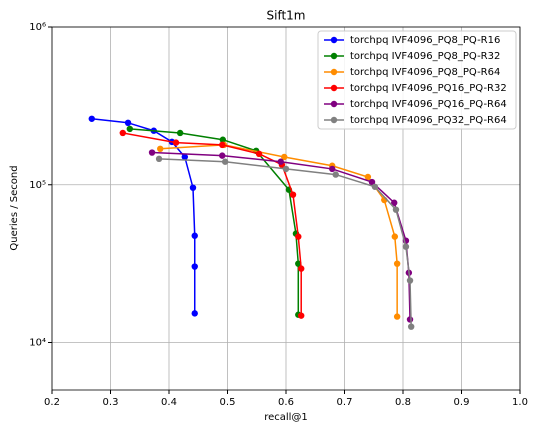  I want to click on legend-label: torchpq IVF4096_PQ16_PQ-R32, so click(428, 88).